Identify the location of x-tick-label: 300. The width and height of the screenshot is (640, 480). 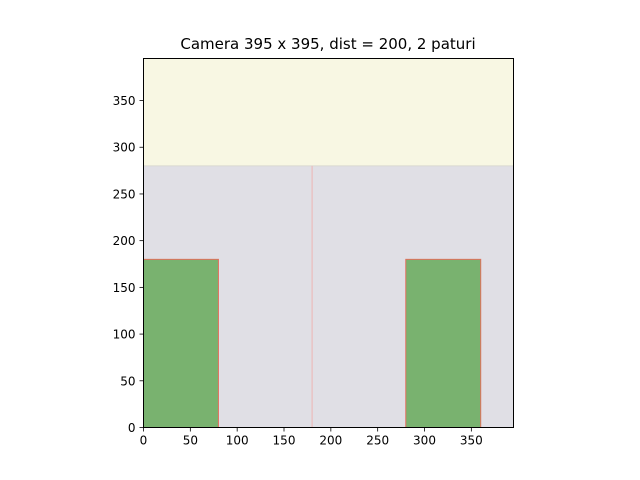
(424, 441).